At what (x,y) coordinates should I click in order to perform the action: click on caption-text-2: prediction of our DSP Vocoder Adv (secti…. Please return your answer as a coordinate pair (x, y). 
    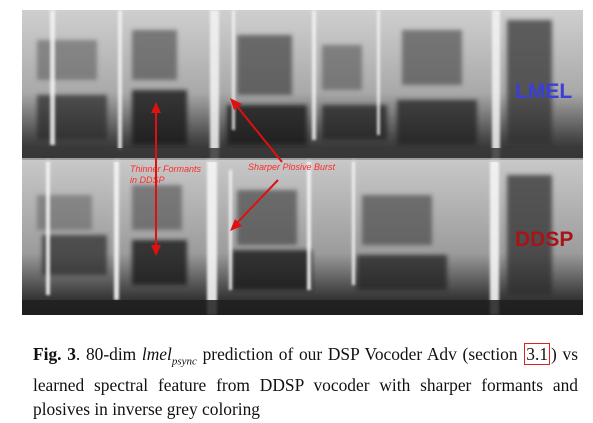
    Looking at the image, I should click on (360, 354).